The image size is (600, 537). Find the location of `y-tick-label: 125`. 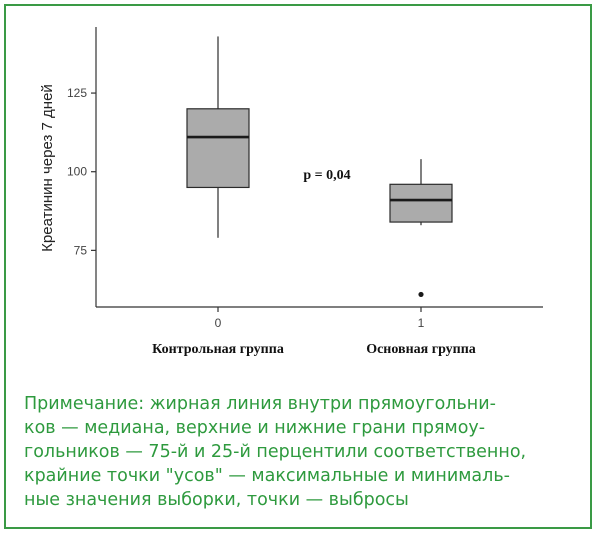

y-tick-label: 125 is located at coordinates (77, 93).